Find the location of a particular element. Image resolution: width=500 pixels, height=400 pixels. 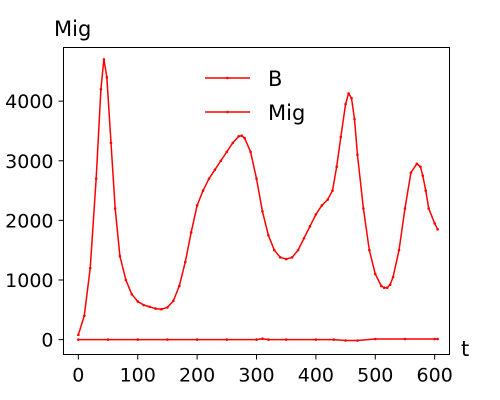

x-tick-label: 600 is located at coordinates (435, 376).